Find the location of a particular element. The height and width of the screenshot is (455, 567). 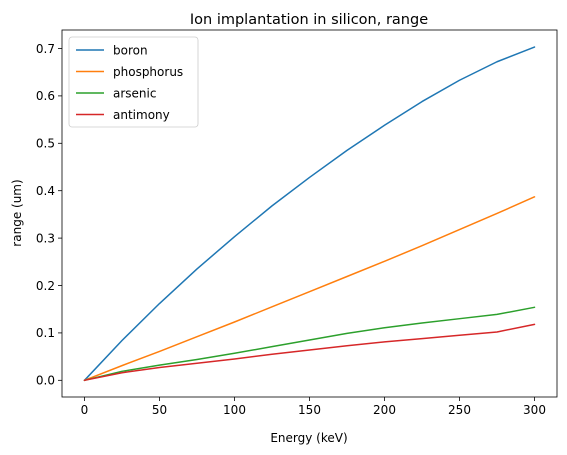

chart-title: Ion implantation in silicon, range is located at coordinates (309, 20).